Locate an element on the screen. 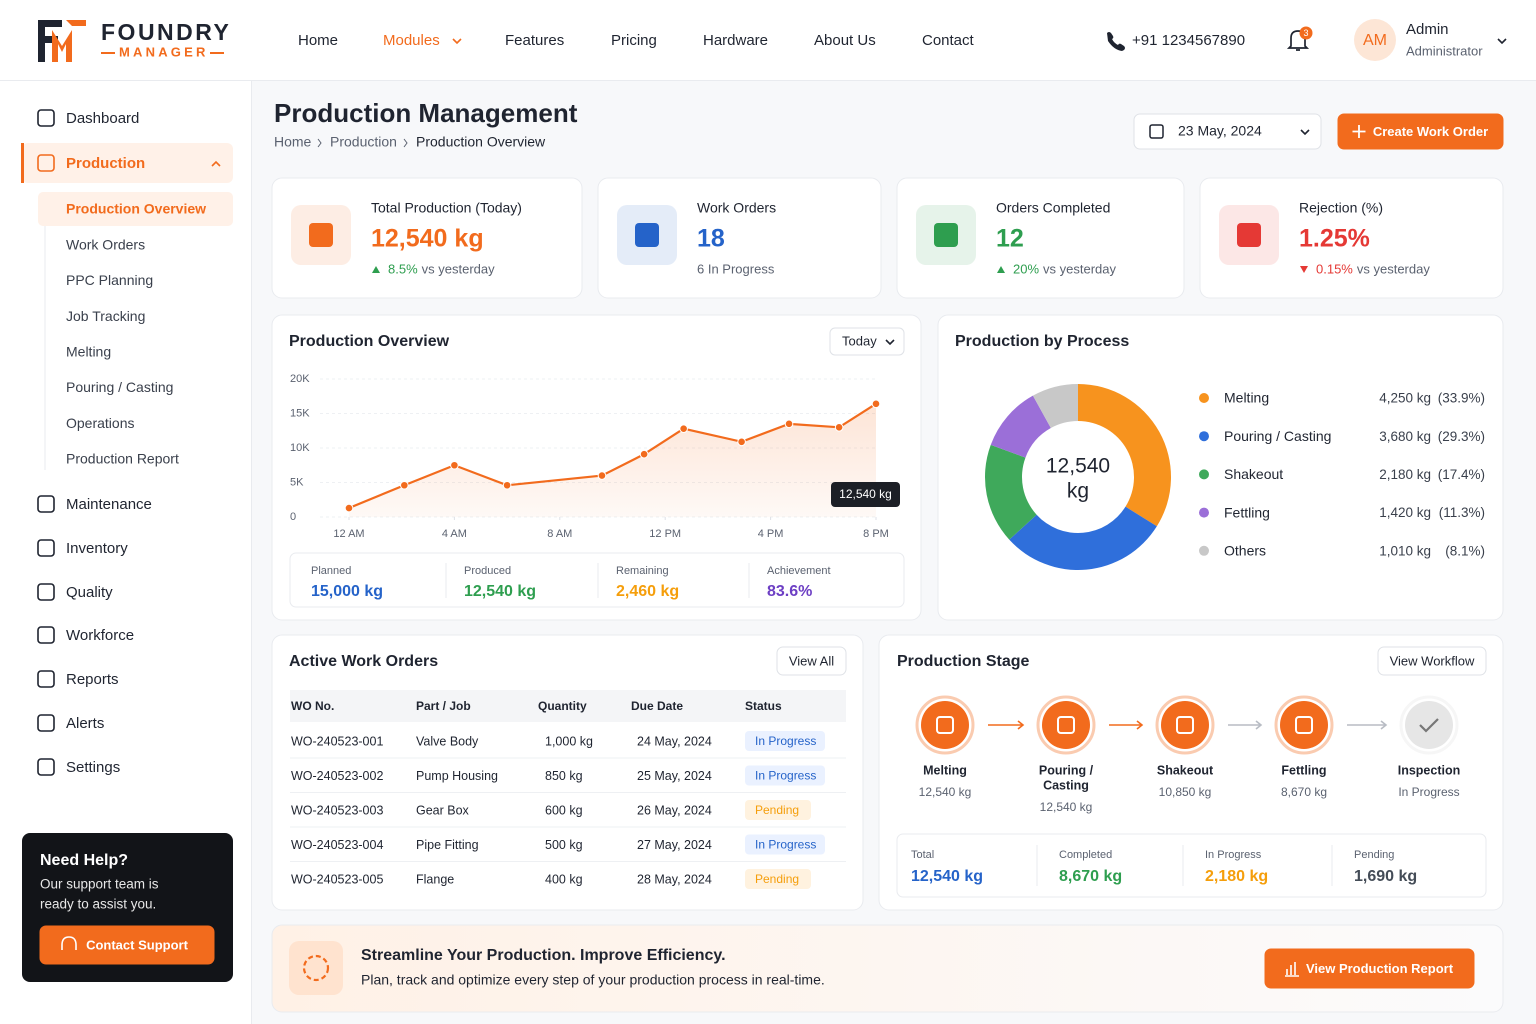  stage-value: 12,540 kg is located at coordinates (945, 792).